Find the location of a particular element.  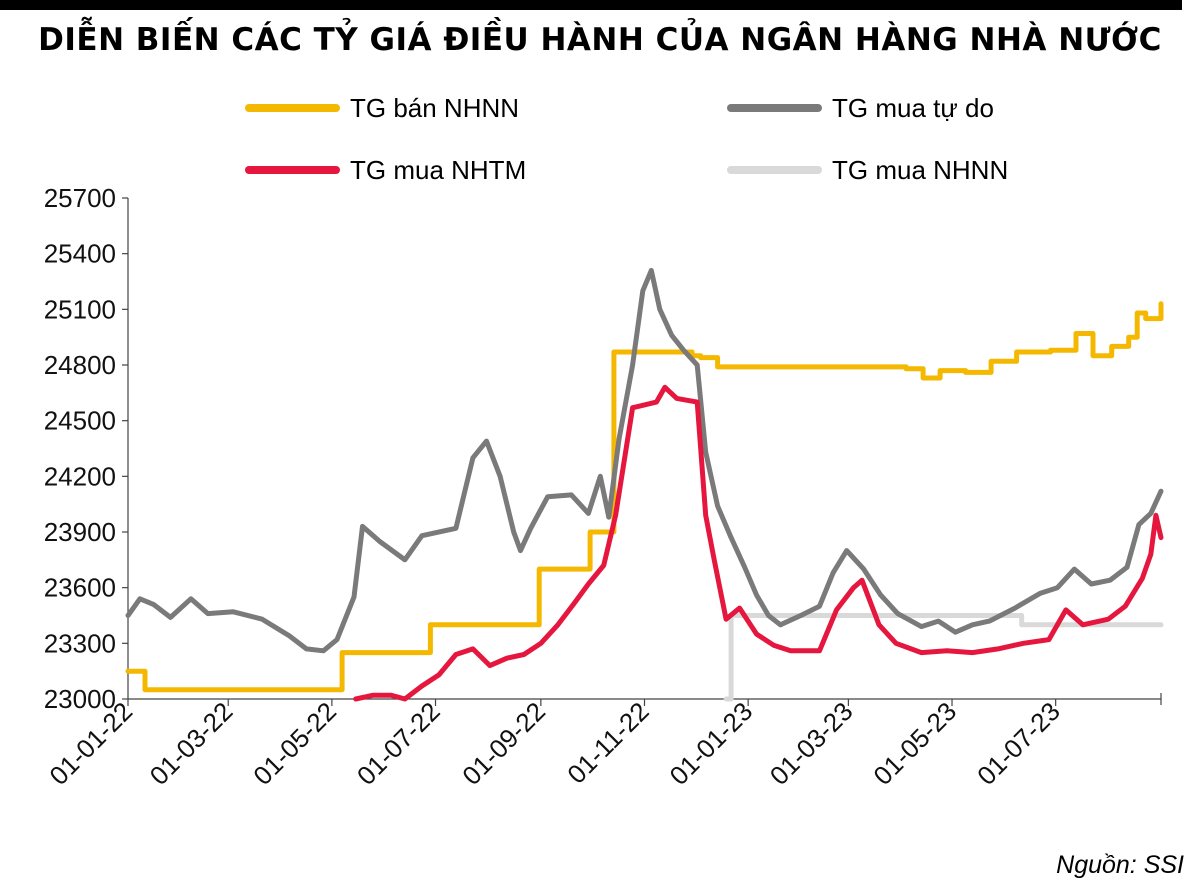

legend-item-tg-ban-nhnn: TG bán NHNN is located at coordinates (382, 108).